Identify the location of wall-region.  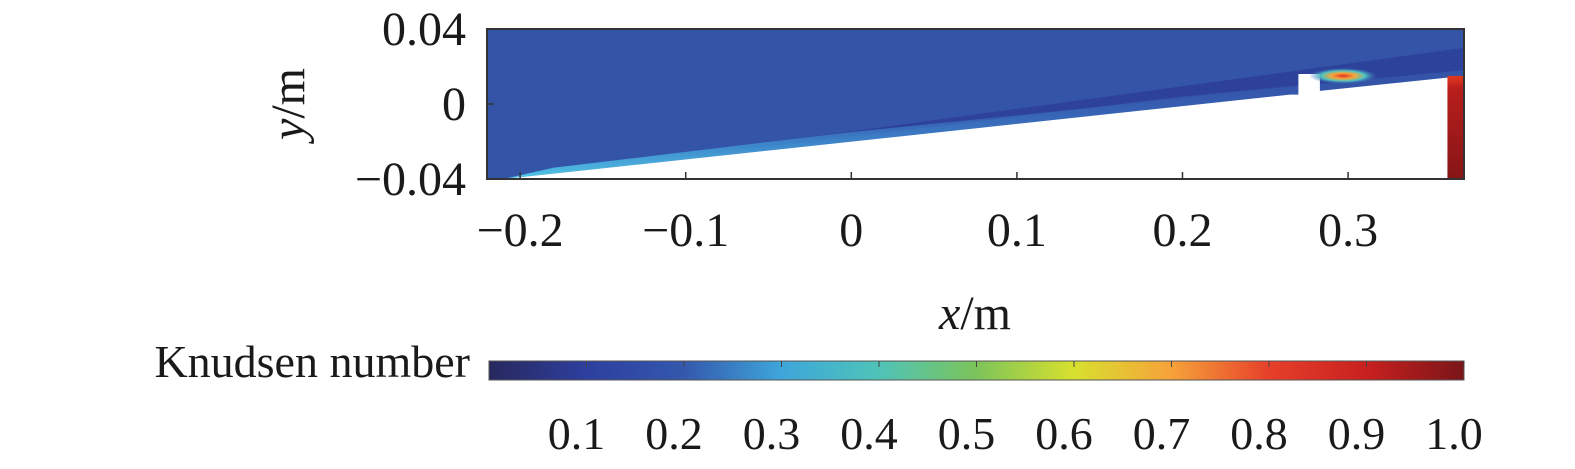
(1455, 127).